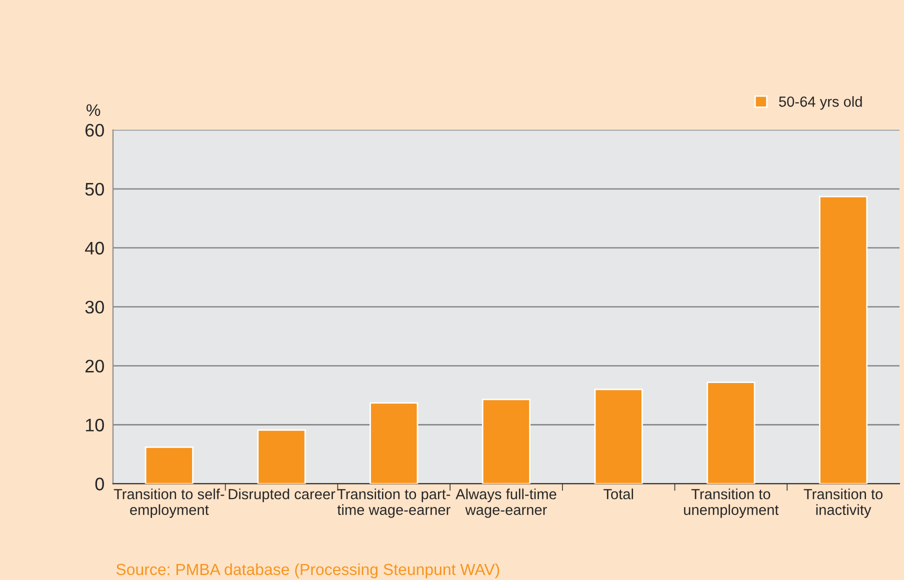 The image size is (904, 580). Describe the element at coordinates (282, 495) in the screenshot. I see `x-tick-label: Disrupted career` at that location.